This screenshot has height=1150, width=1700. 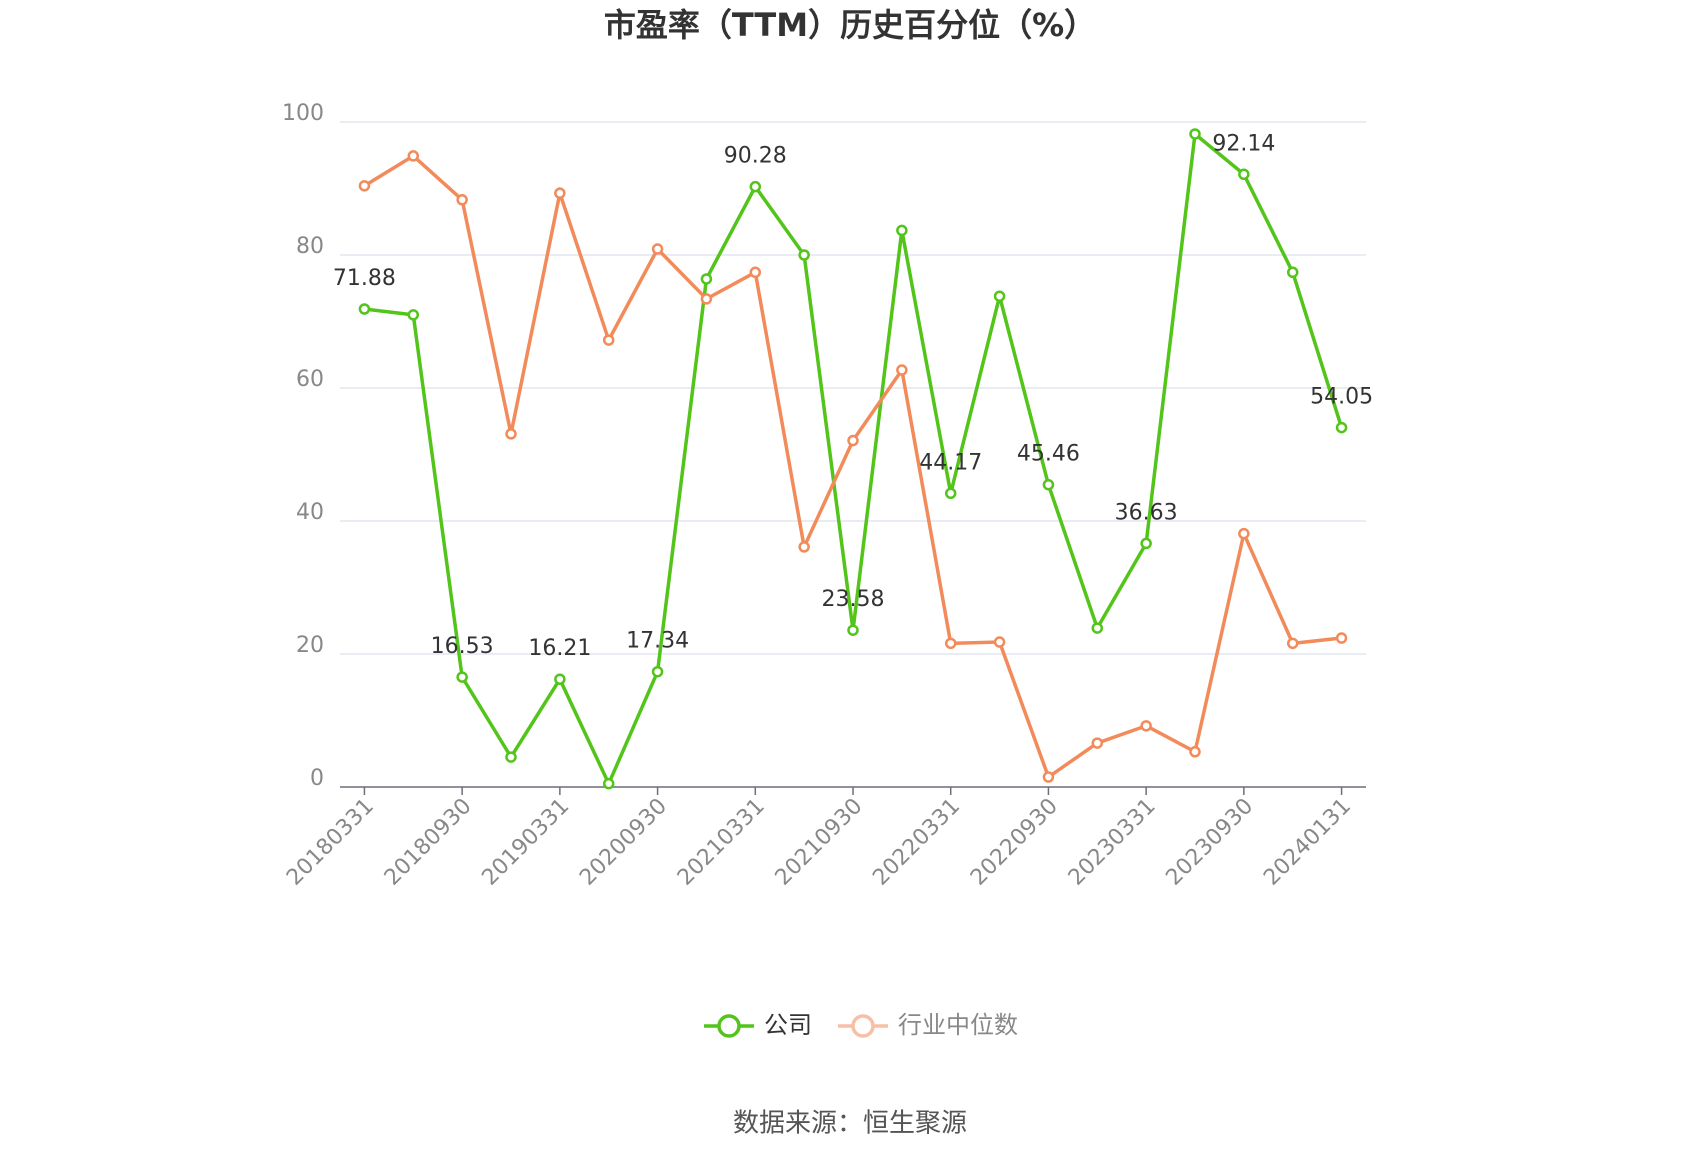 What do you see at coordinates (755, 156) in the screenshot?
I see `data-label: 90.28` at bounding box center [755, 156].